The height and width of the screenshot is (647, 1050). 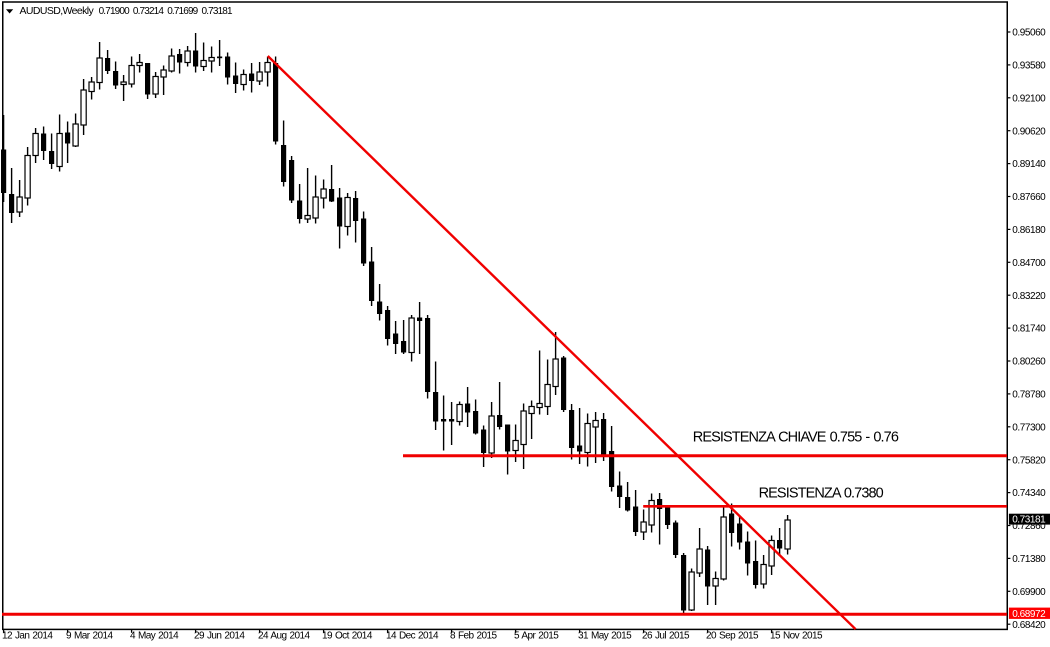 I want to click on svg-text: RESISTENZA CHIAVE 0.755 - 0.76, so click(x=796, y=438).